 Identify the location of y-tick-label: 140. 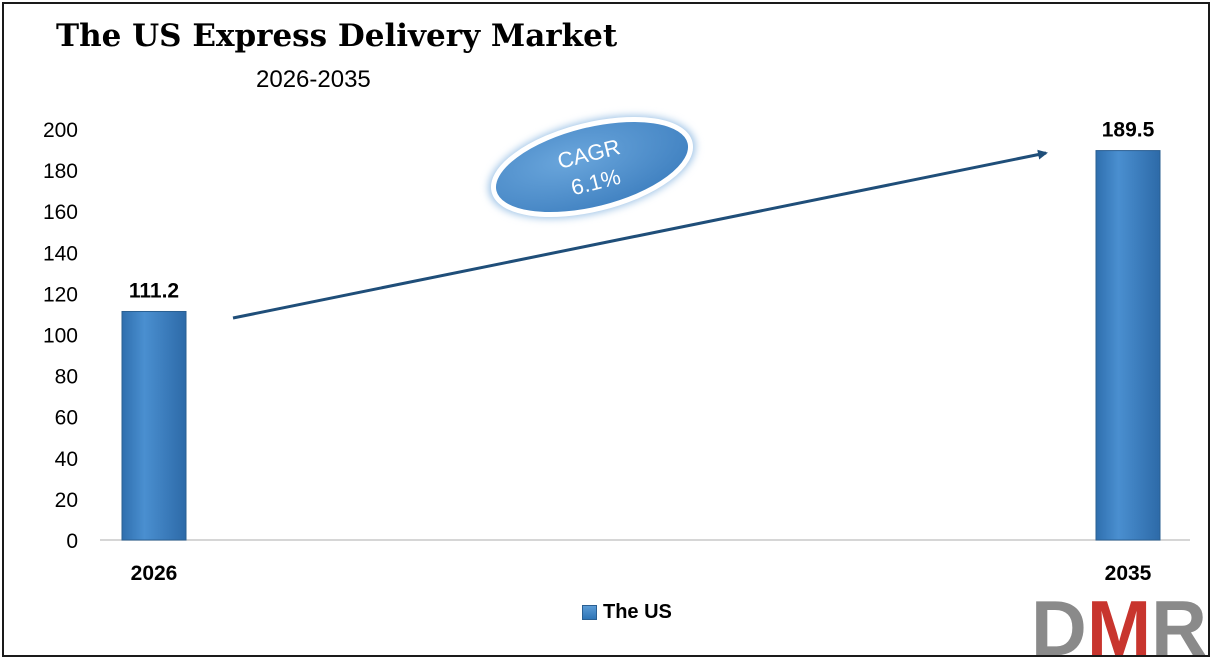
(60, 253).